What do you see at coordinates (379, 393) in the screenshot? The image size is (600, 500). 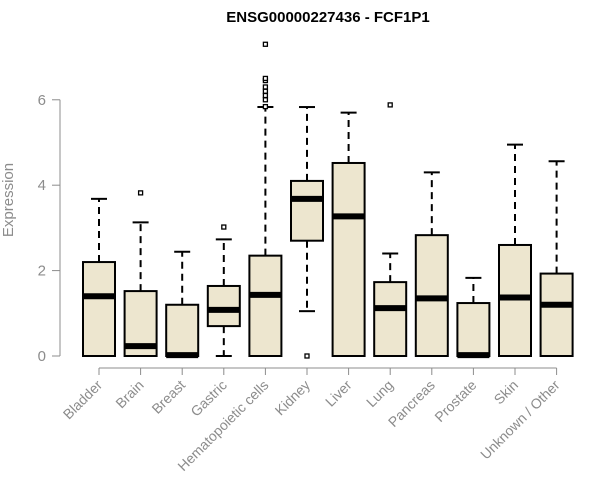 I see `x-tick-label-lung: Lung` at bounding box center [379, 393].